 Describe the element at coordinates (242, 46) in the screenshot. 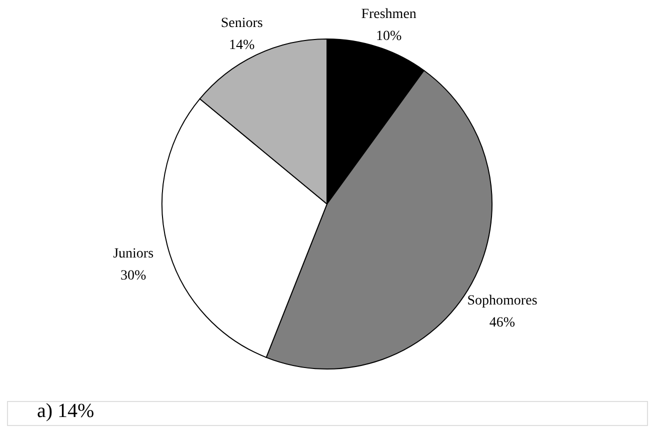

I see `data-label: 14%` at that location.